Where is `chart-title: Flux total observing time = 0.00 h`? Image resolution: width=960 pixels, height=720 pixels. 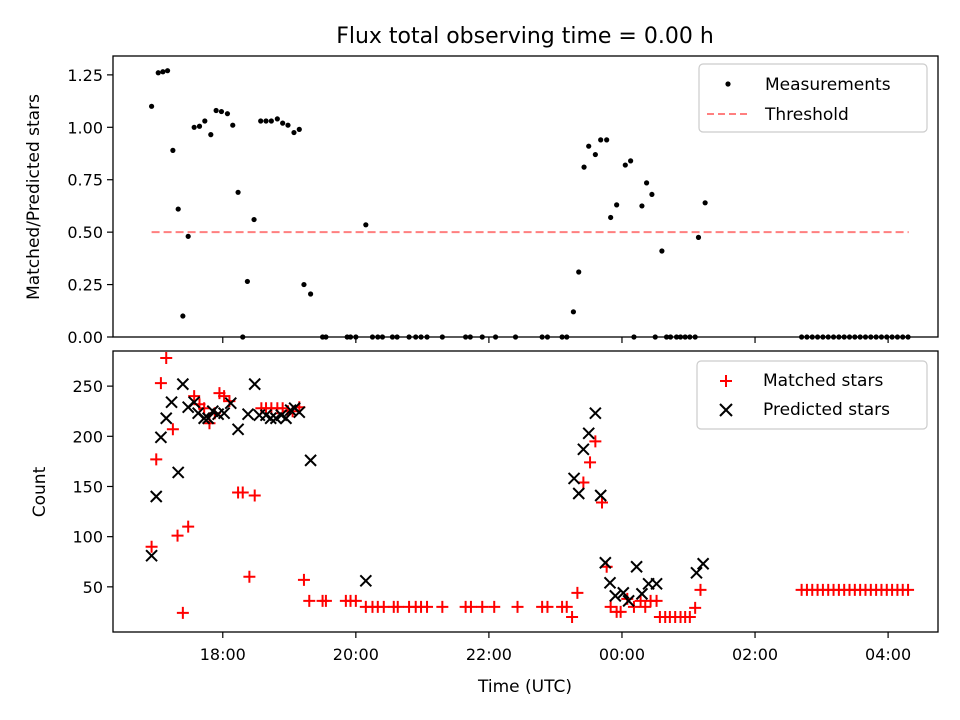 chart-title: Flux total observing time = 0.00 h is located at coordinates (525, 36).